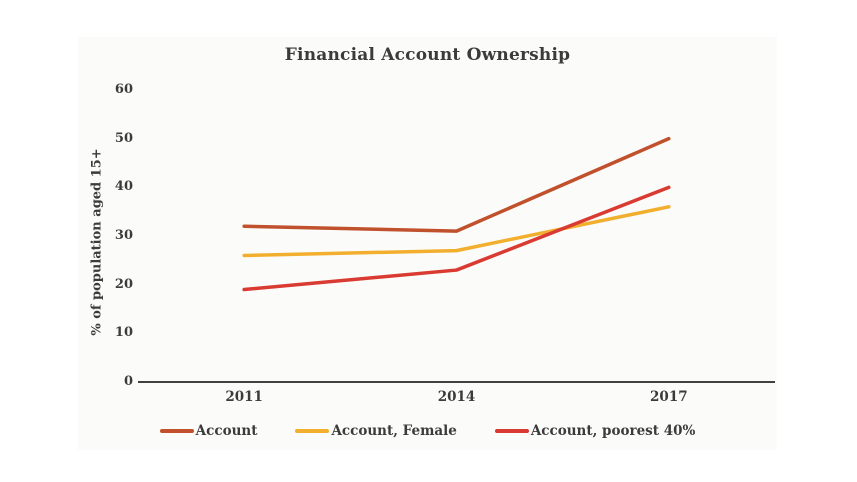 This screenshot has height=482, width=857. I want to click on legend-label-account: Account, so click(226, 431).